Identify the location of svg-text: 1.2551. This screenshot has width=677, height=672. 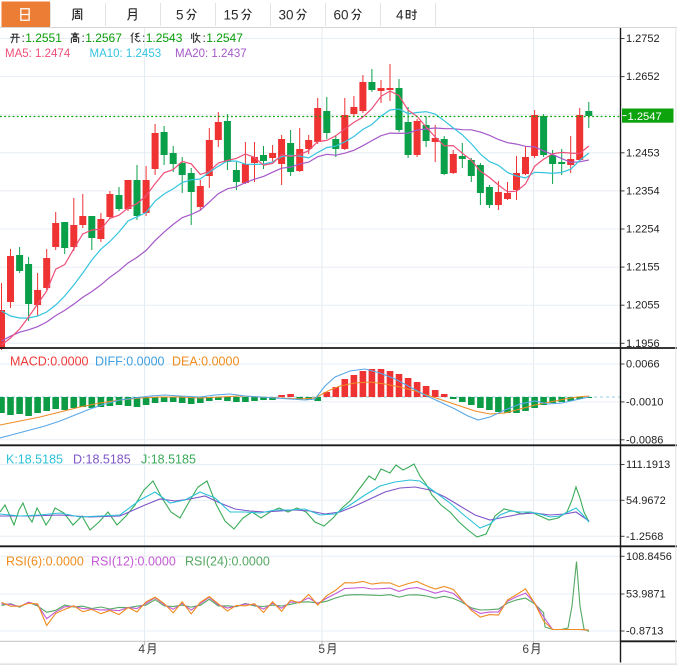
(43, 38).